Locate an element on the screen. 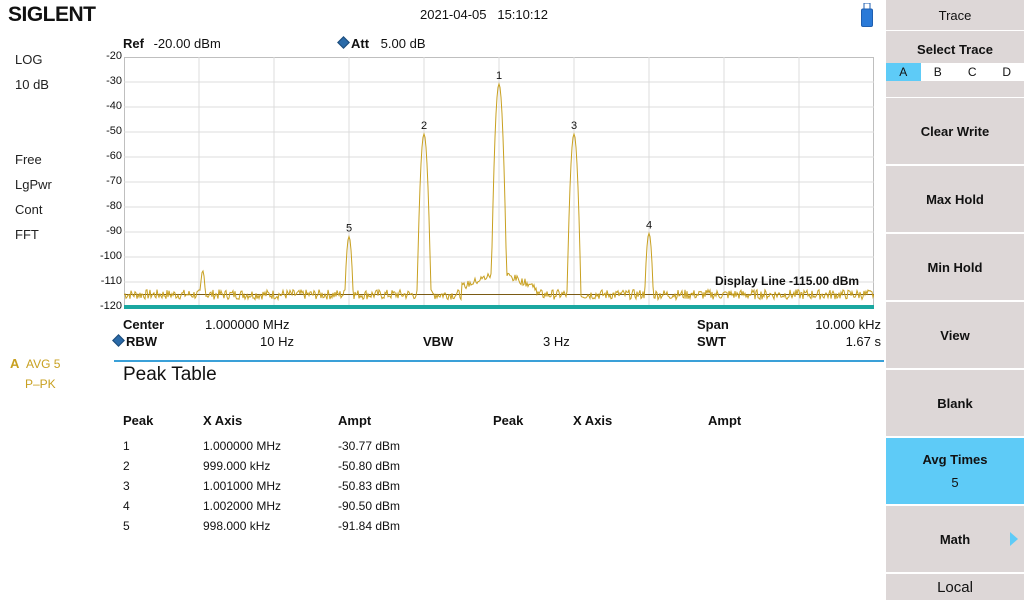  clear-write-button: Clear Write is located at coordinates (955, 131).